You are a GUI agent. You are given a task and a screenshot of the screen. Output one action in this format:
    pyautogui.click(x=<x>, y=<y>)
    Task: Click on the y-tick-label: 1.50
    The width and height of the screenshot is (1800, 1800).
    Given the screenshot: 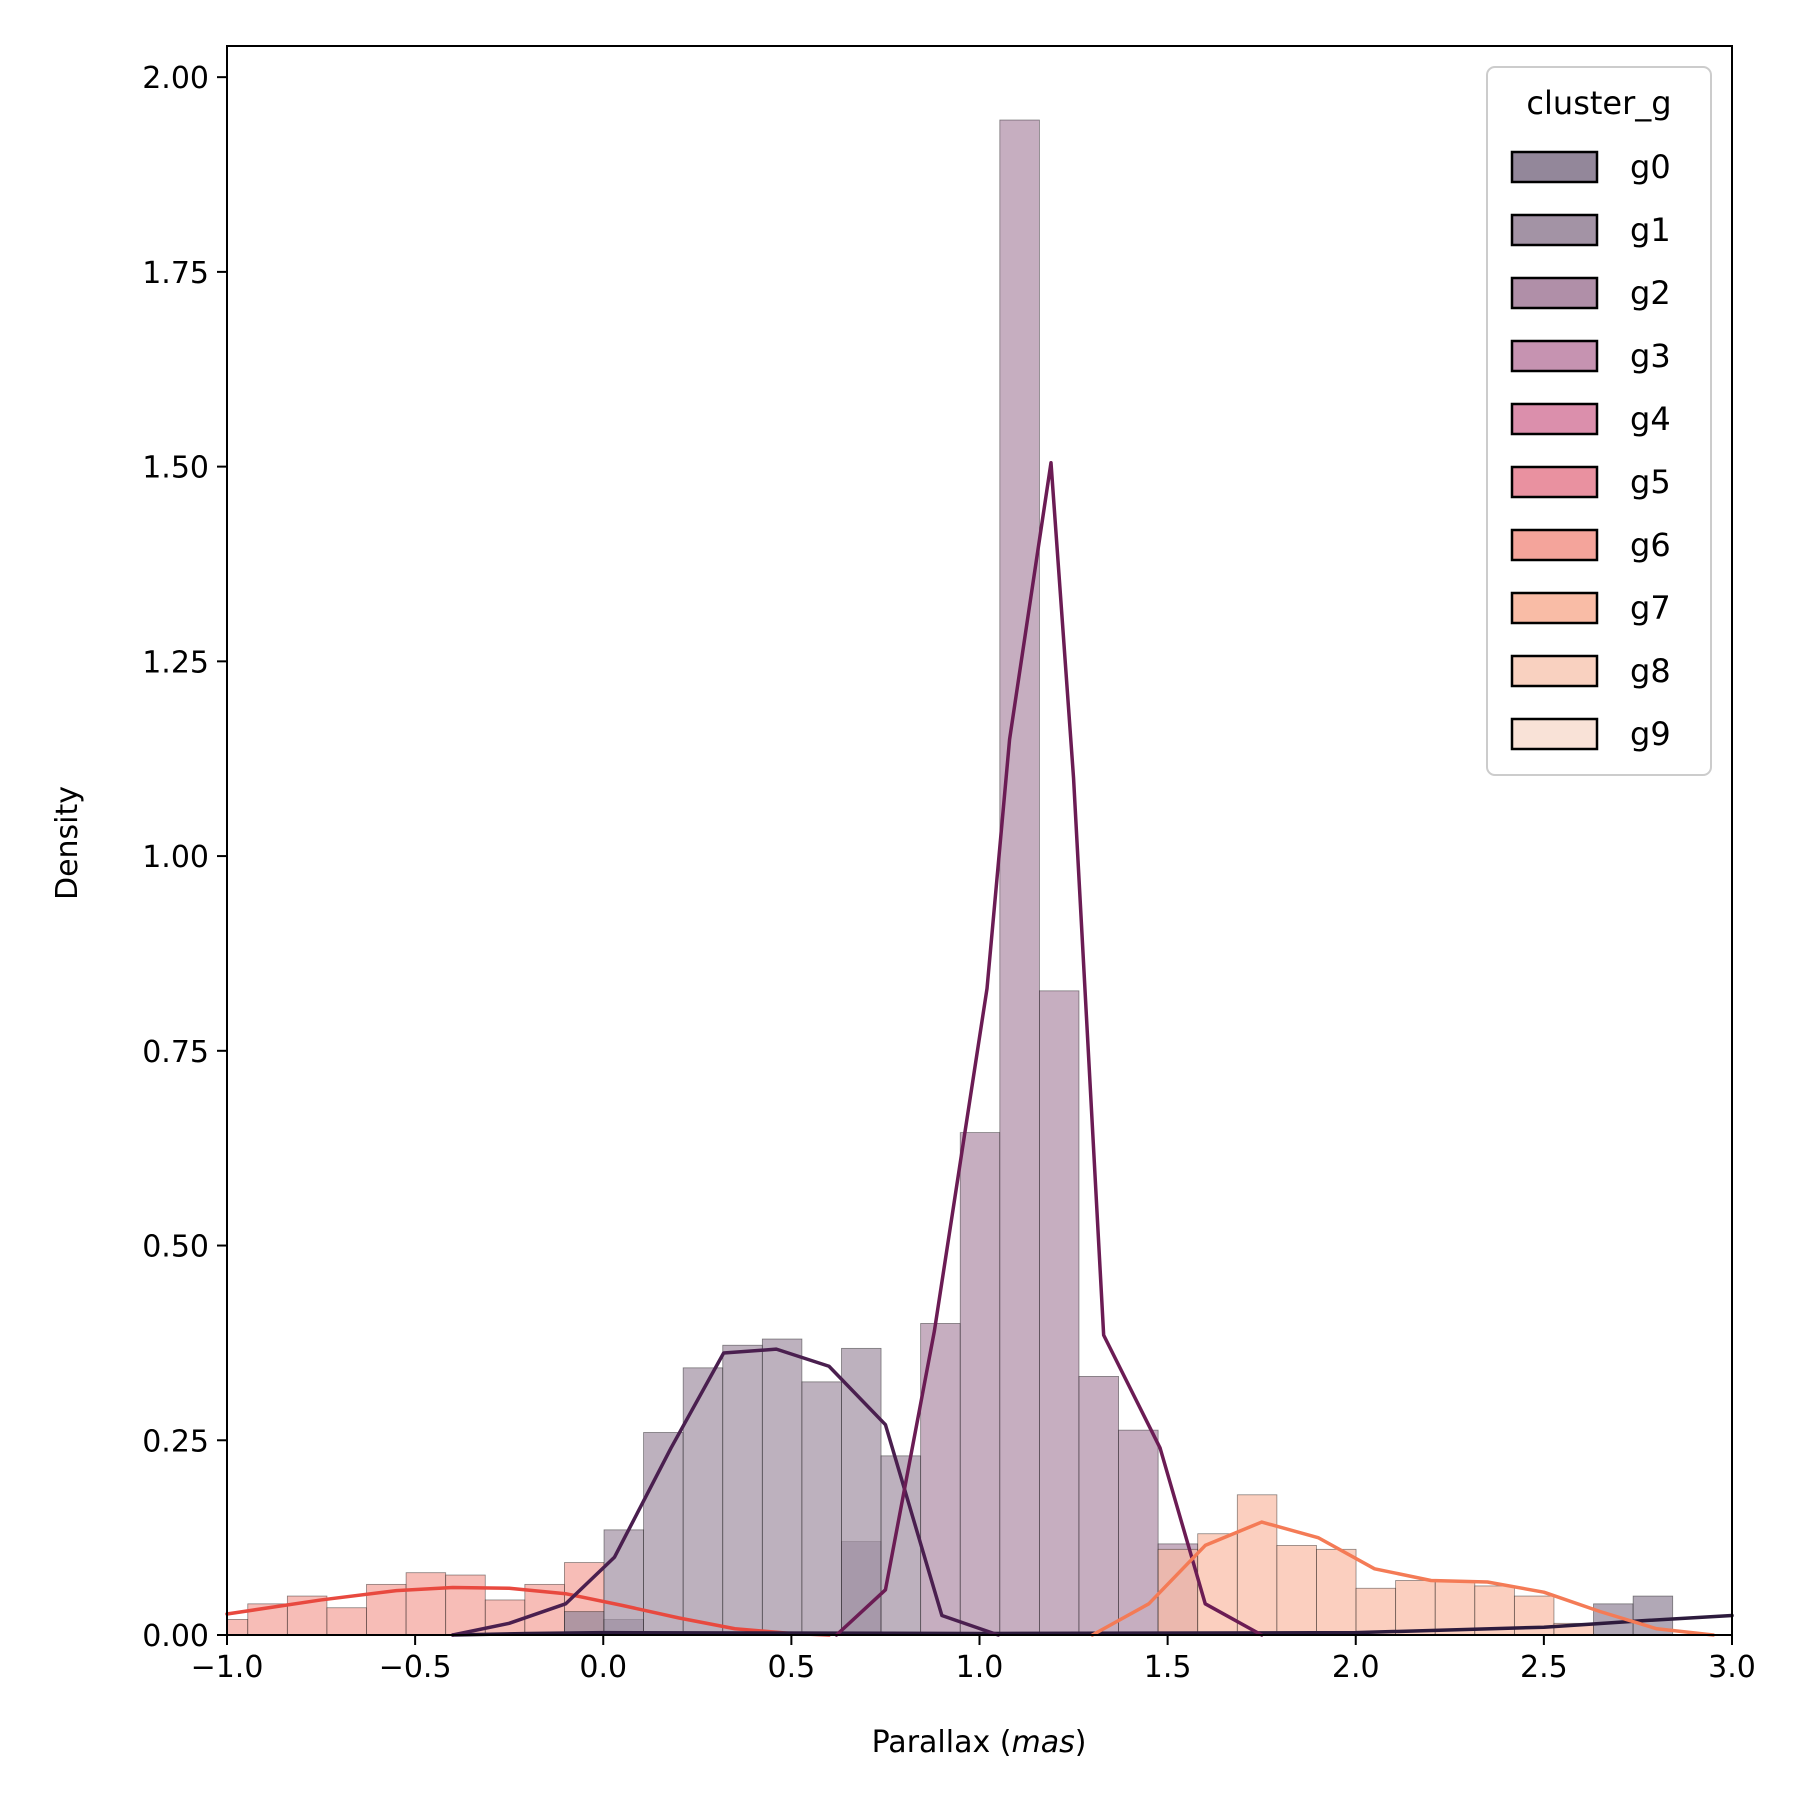 What is the action you would take?
    pyautogui.click(x=175, y=468)
    